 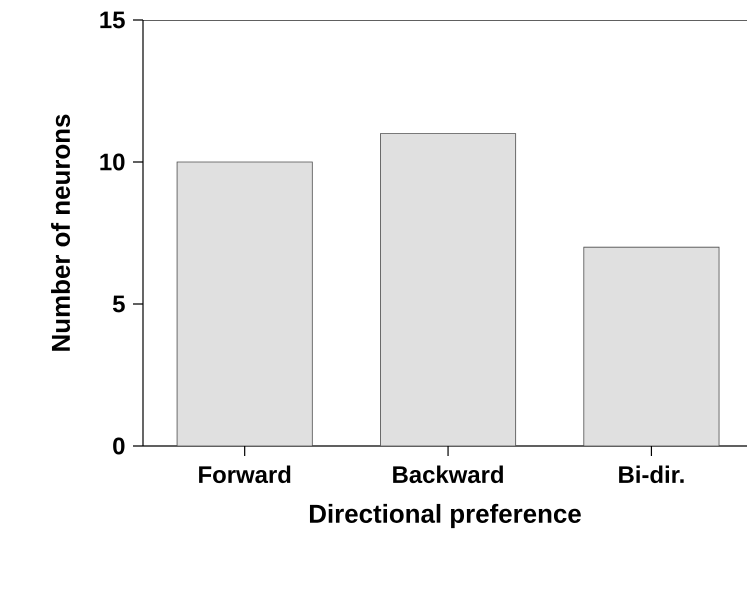 I want to click on y-tick-label: 0, so click(x=118, y=446).